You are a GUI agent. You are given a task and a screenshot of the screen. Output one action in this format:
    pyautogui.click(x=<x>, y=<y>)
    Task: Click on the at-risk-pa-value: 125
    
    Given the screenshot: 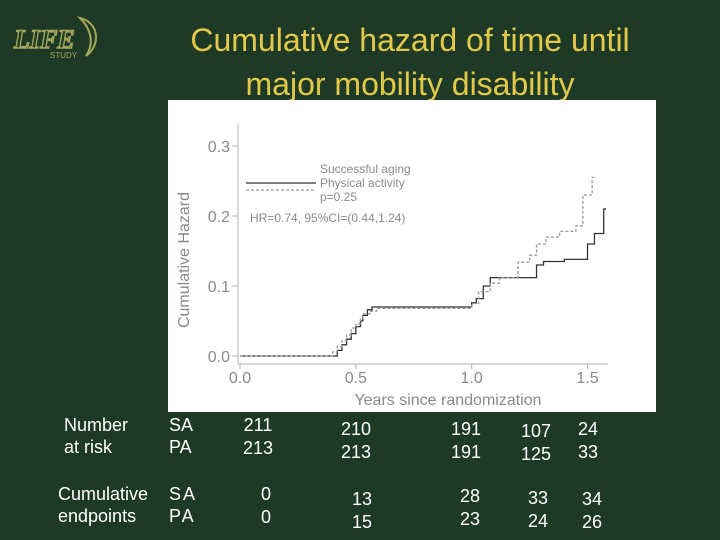 What is the action you would take?
    pyautogui.click(x=536, y=454)
    